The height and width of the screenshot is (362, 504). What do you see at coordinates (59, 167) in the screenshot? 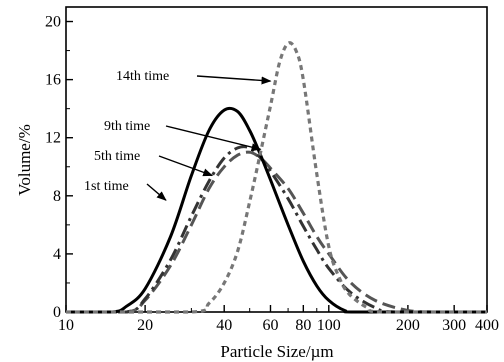
I see `y-axis: 0 4 8 12 16 20` at bounding box center [59, 167].